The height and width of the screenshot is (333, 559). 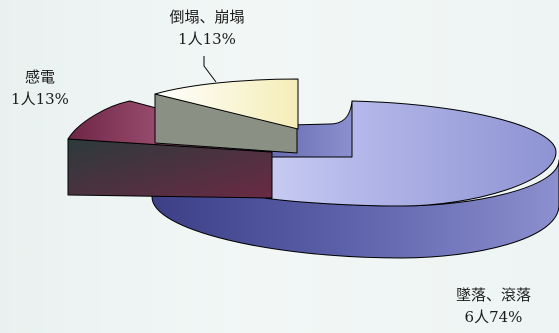 I want to click on slice-top-collapse, so click(x=226, y=104).